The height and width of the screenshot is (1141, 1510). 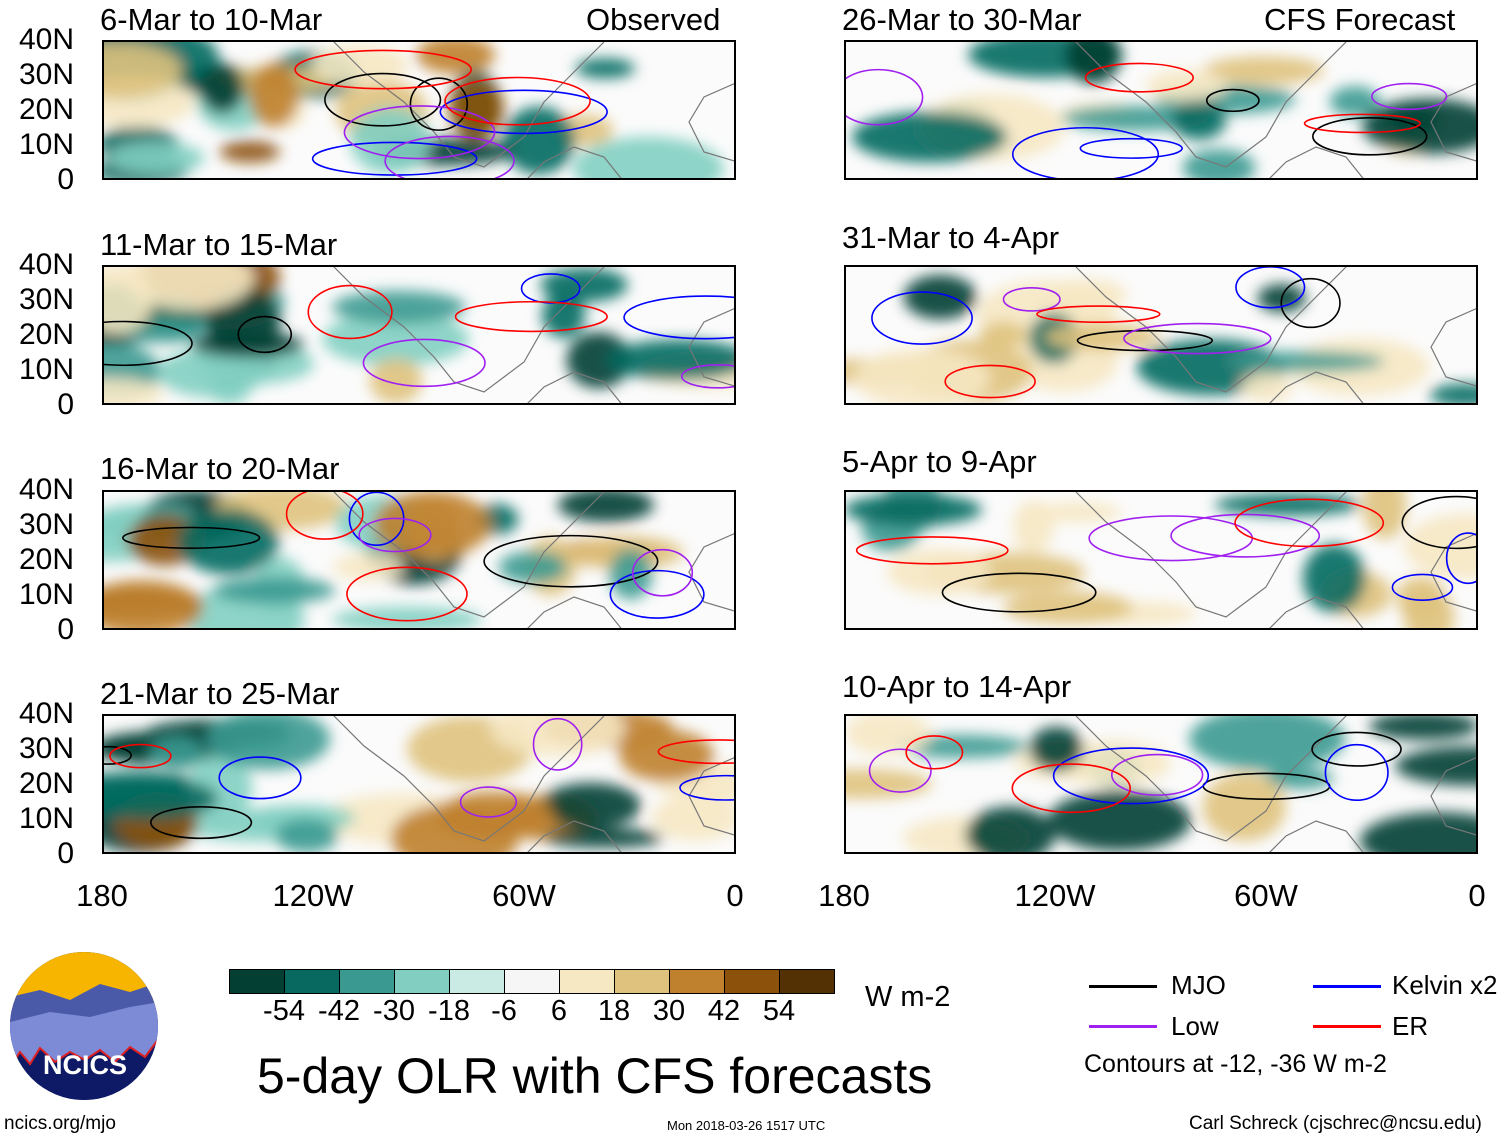 I want to click on colorbar-units: W m-2, so click(x=908, y=997).